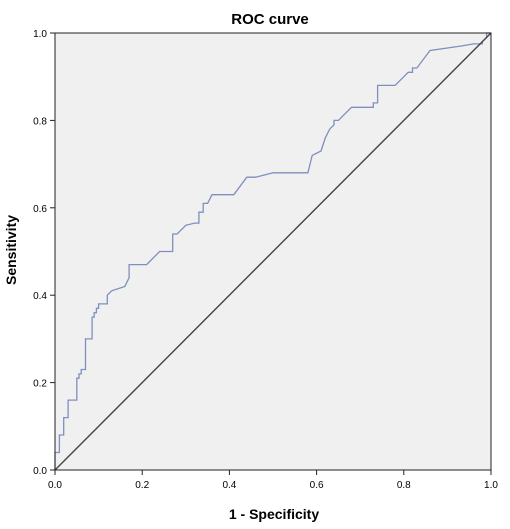  Describe the element at coordinates (40, 384) in the screenshot. I see `y-tick-label: 0.2` at that location.